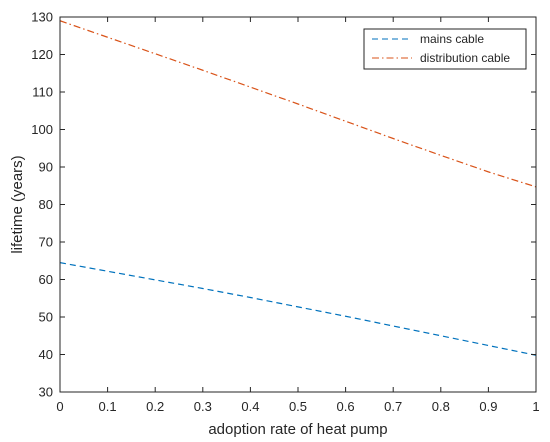  Describe the element at coordinates (452, 39) in the screenshot. I see `legend-label-mains-cable: mains cable` at that location.